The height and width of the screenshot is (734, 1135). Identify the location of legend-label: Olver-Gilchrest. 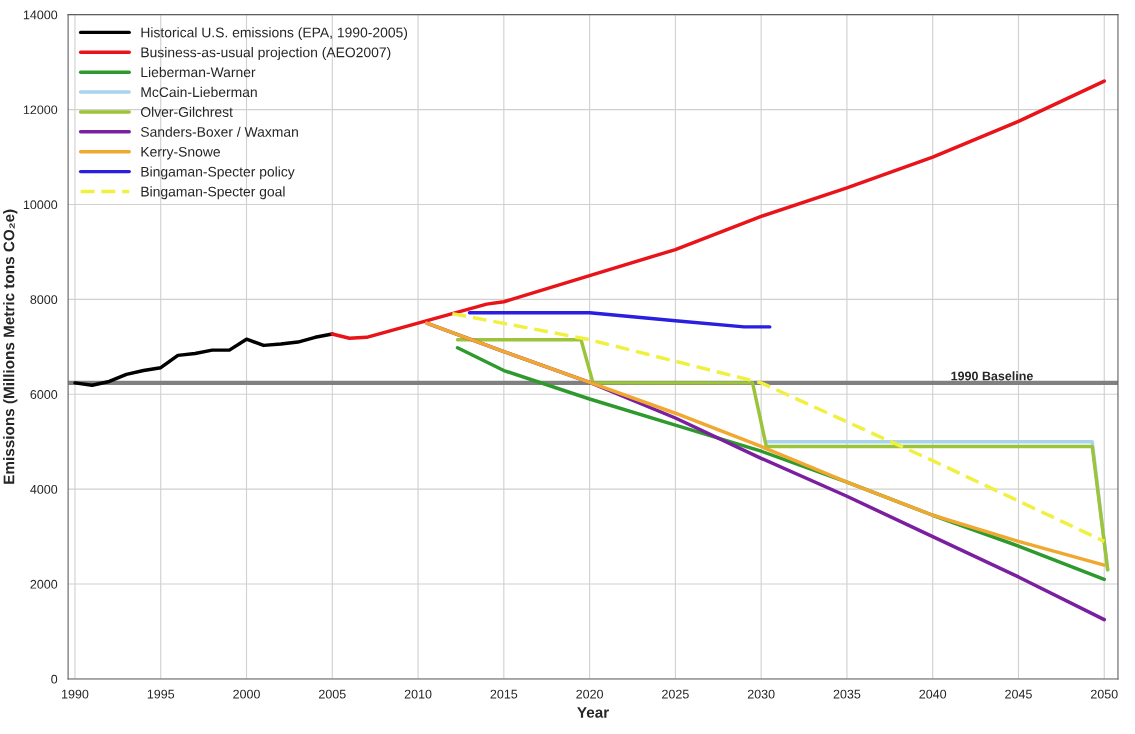
(186, 111).